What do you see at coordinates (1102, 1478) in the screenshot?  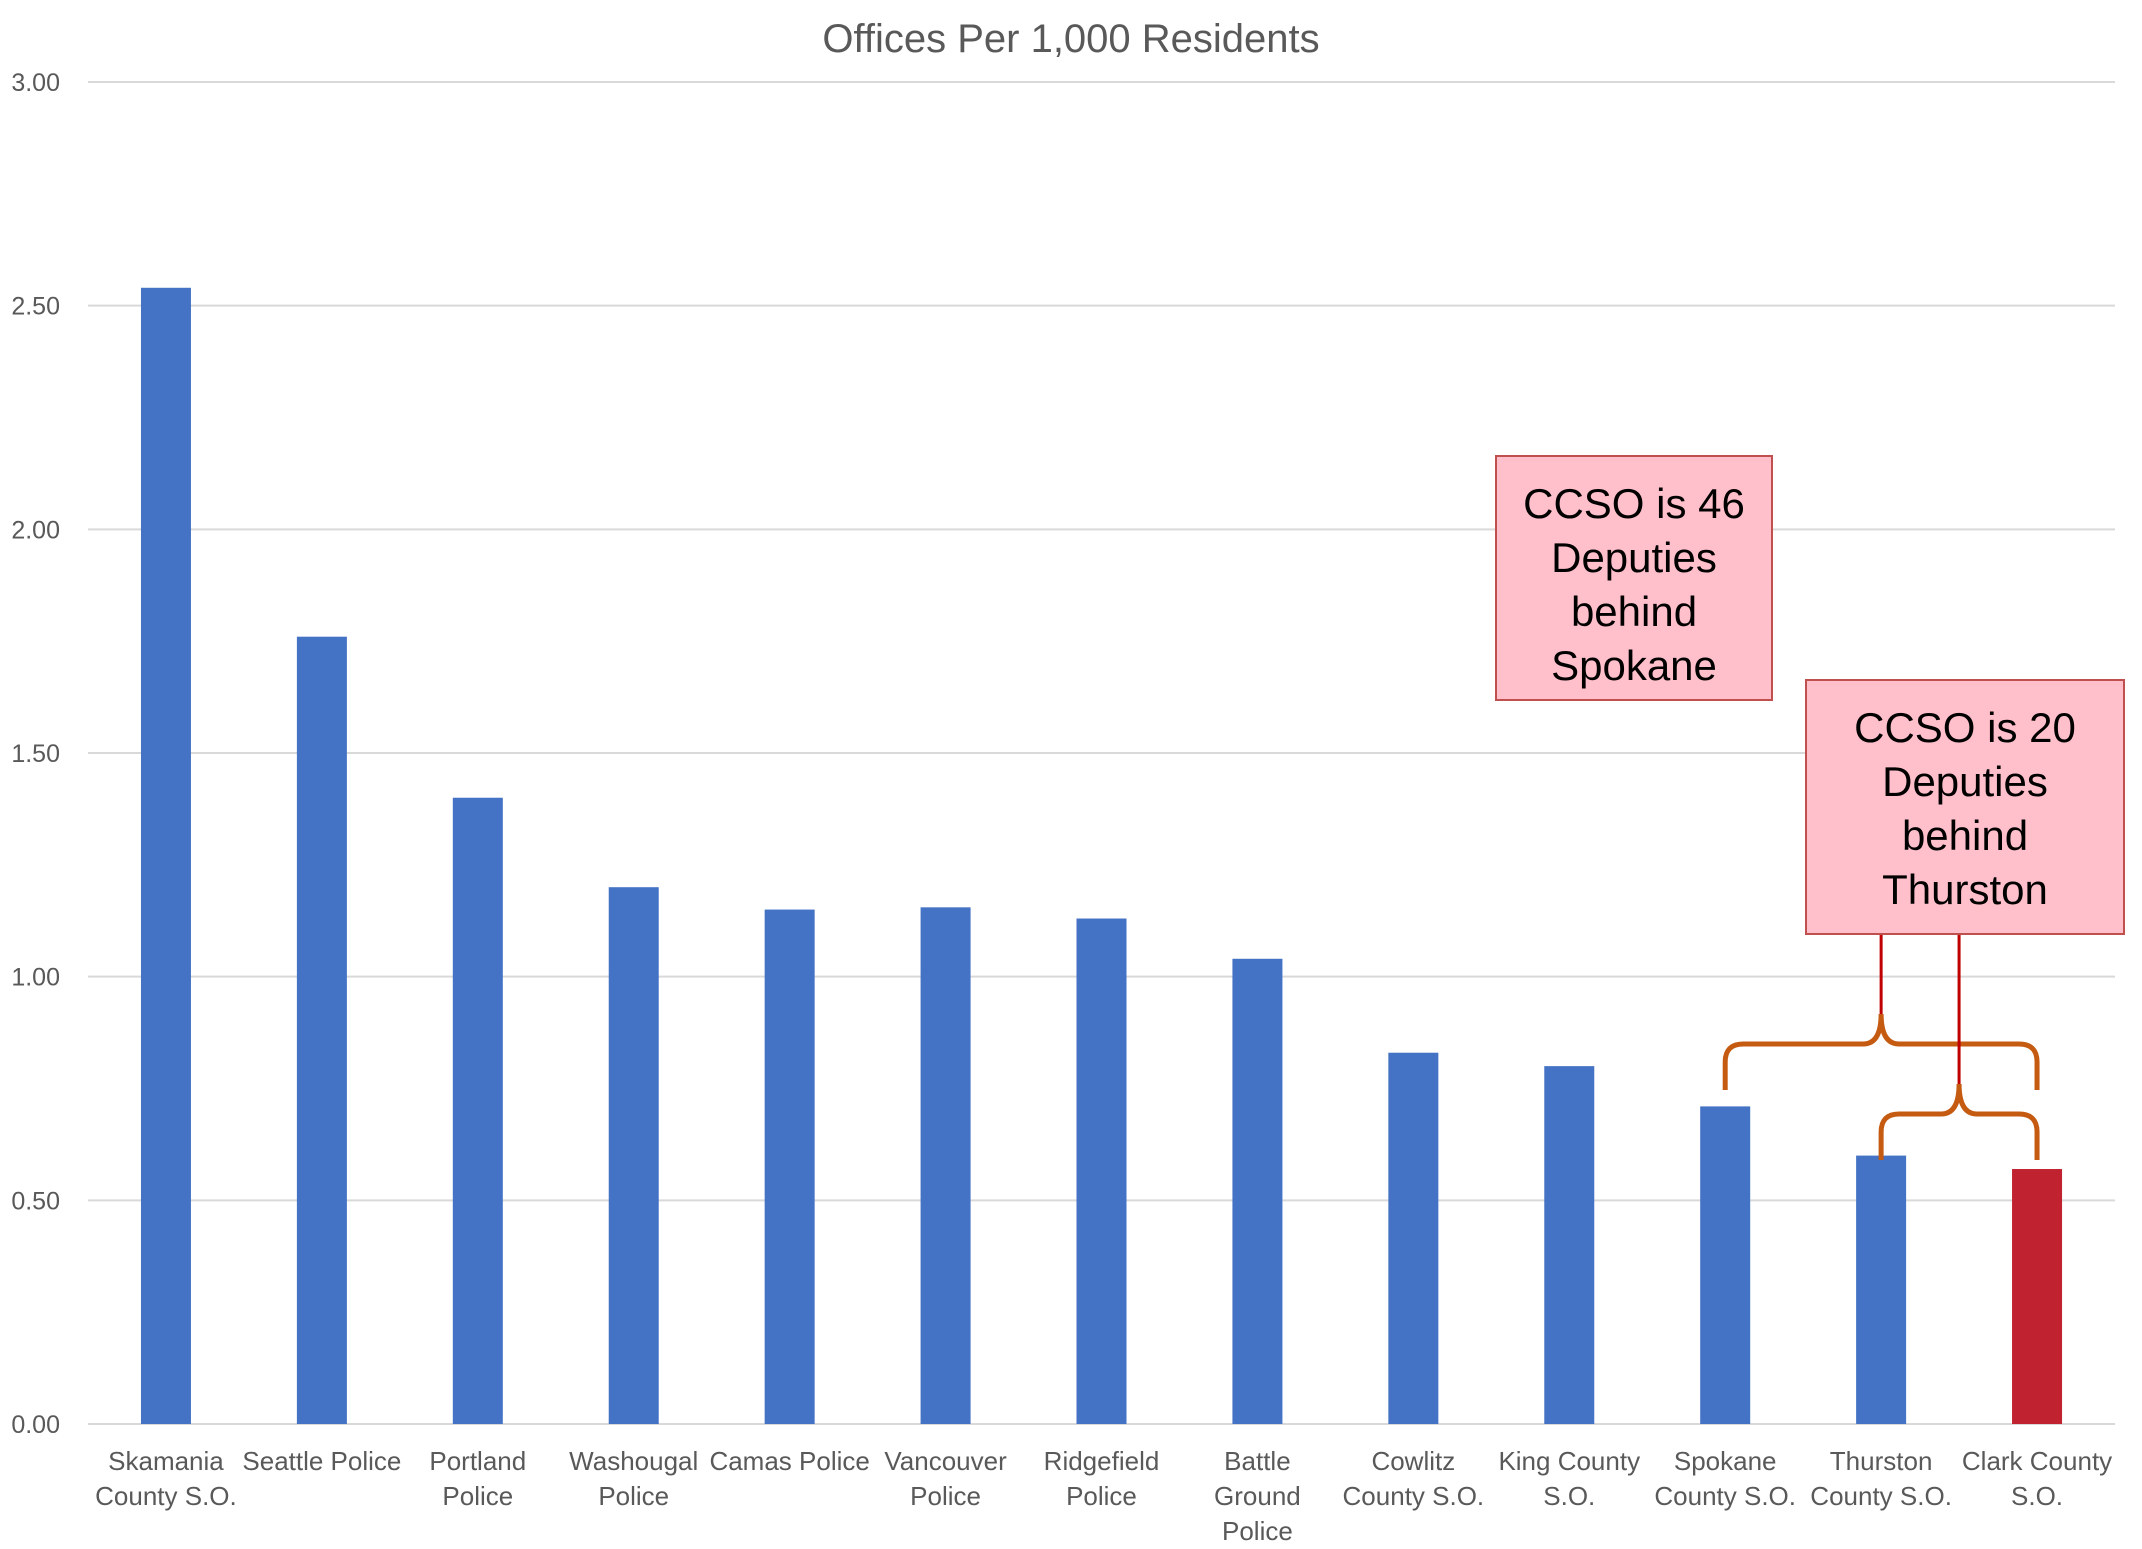 I see `x-tick-label: Ridgefield Police` at bounding box center [1102, 1478].